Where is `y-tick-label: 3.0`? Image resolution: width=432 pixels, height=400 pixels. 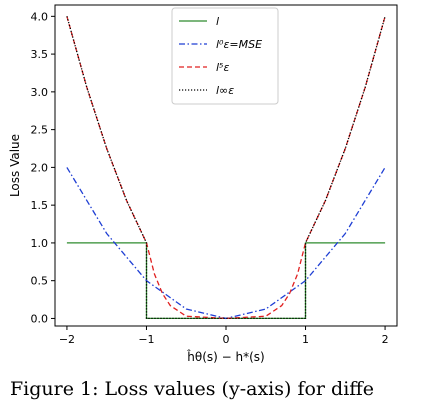
y-tick-label: 3.0 is located at coordinates (40, 92).